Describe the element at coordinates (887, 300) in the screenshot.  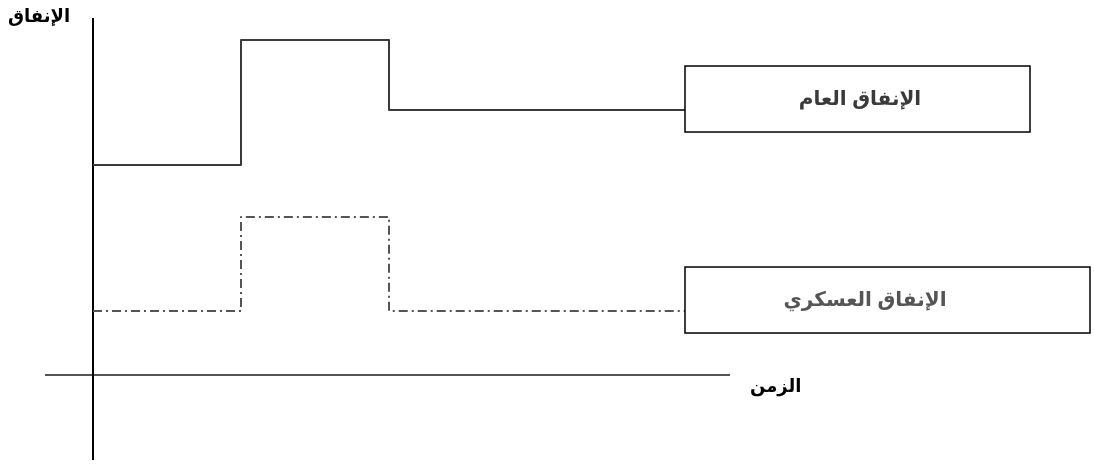
I see `series-label-box: الإنفاق العسكري` at that location.